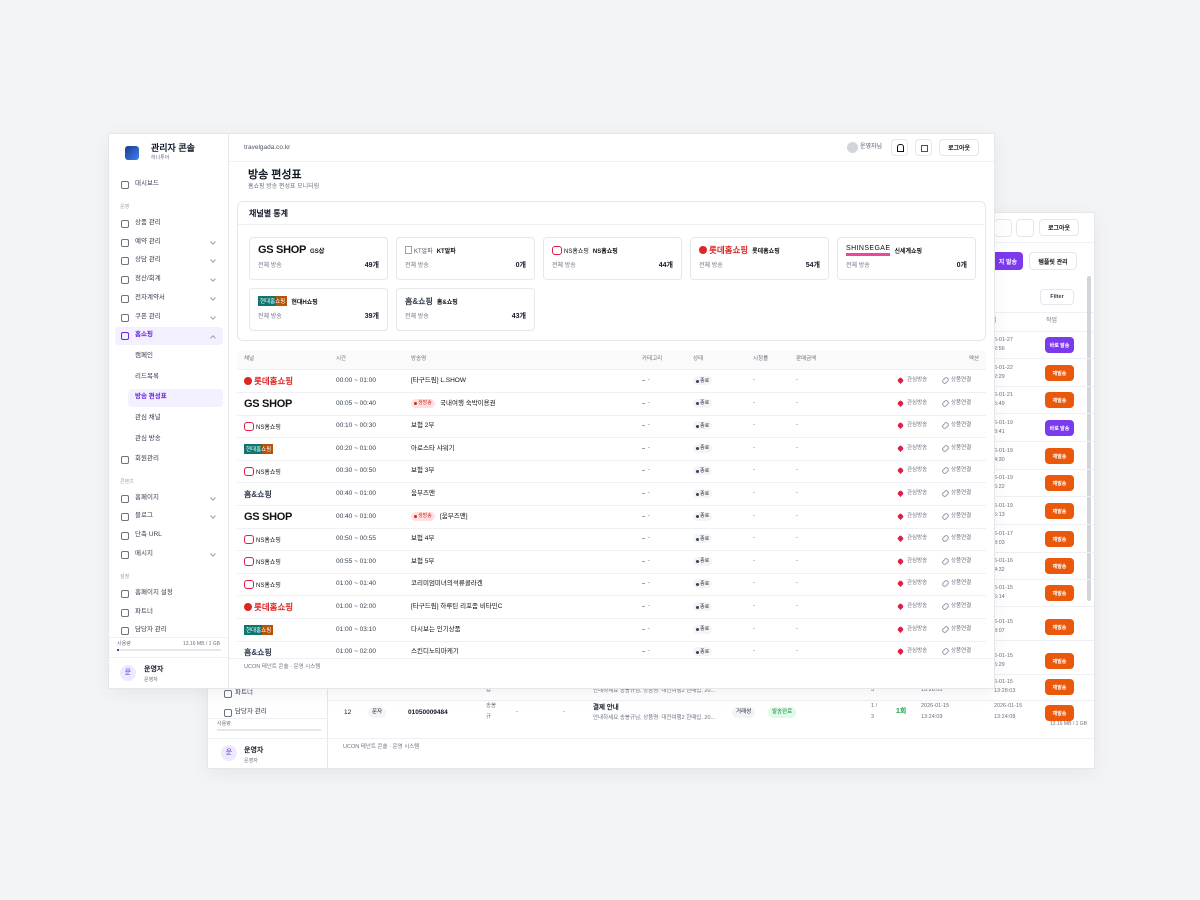 This screenshot has height=900, width=1200. I want to click on menu-item: 정산/회계, so click(148, 279).